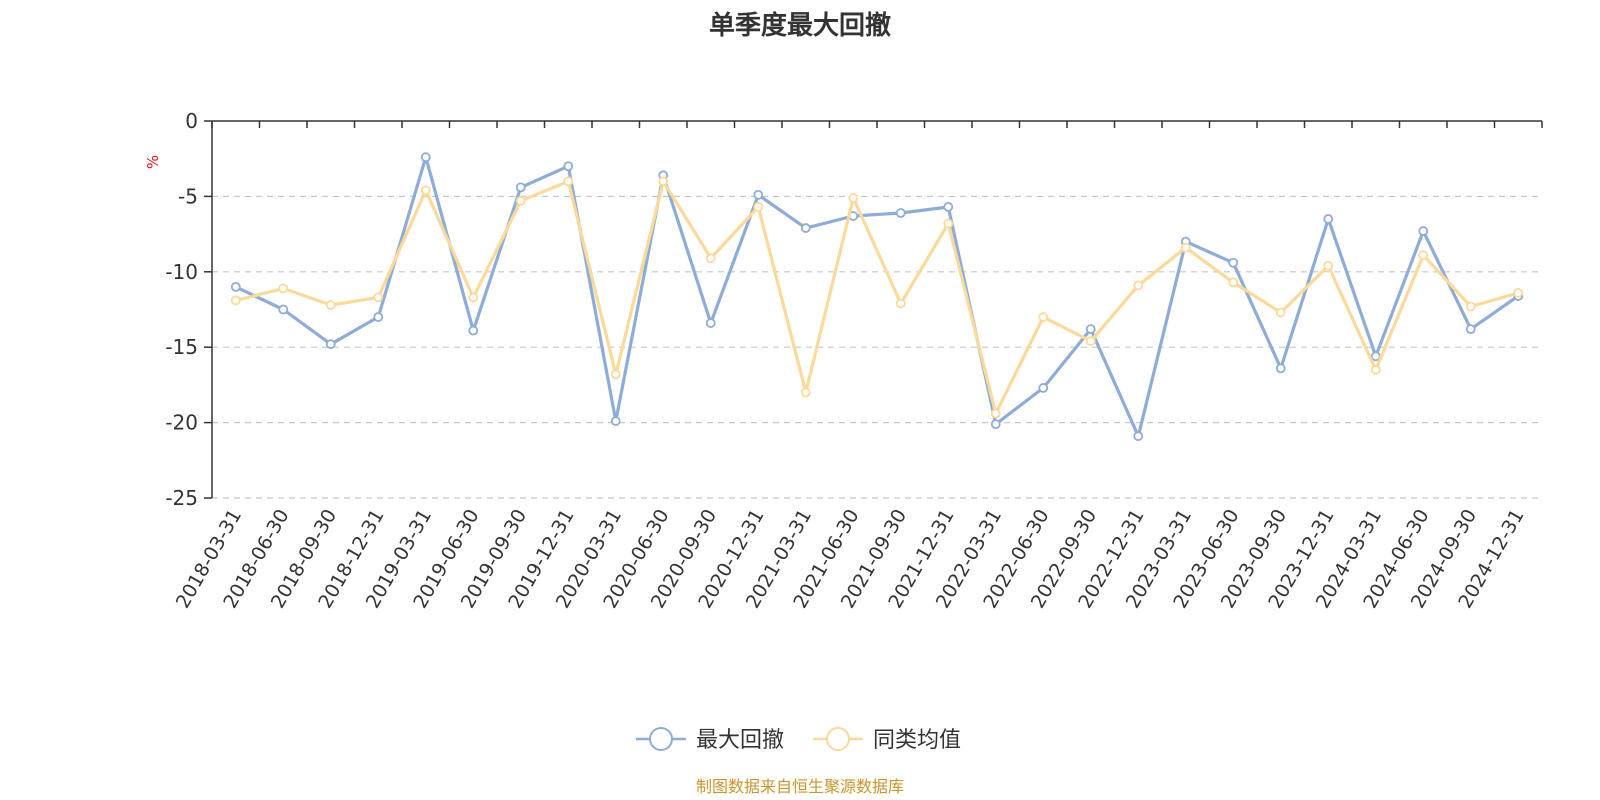  What do you see at coordinates (188, 309) in the screenshot?
I see `y-axis-ticks: 0 -5 -10 -15 -20 -25` at bounding box center [188, 309].